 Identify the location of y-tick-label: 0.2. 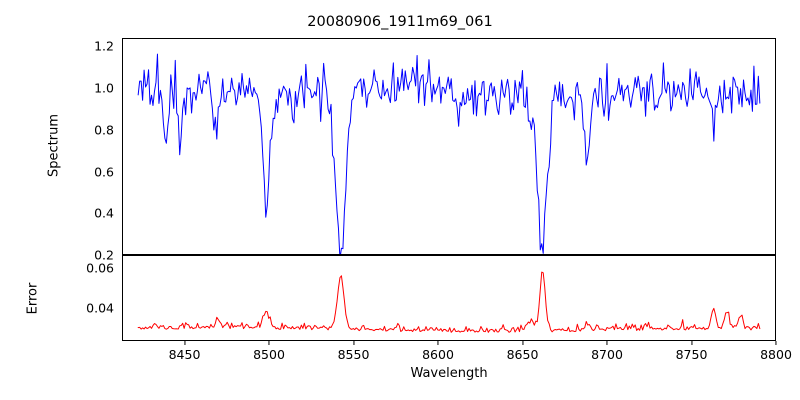
(104, 255).